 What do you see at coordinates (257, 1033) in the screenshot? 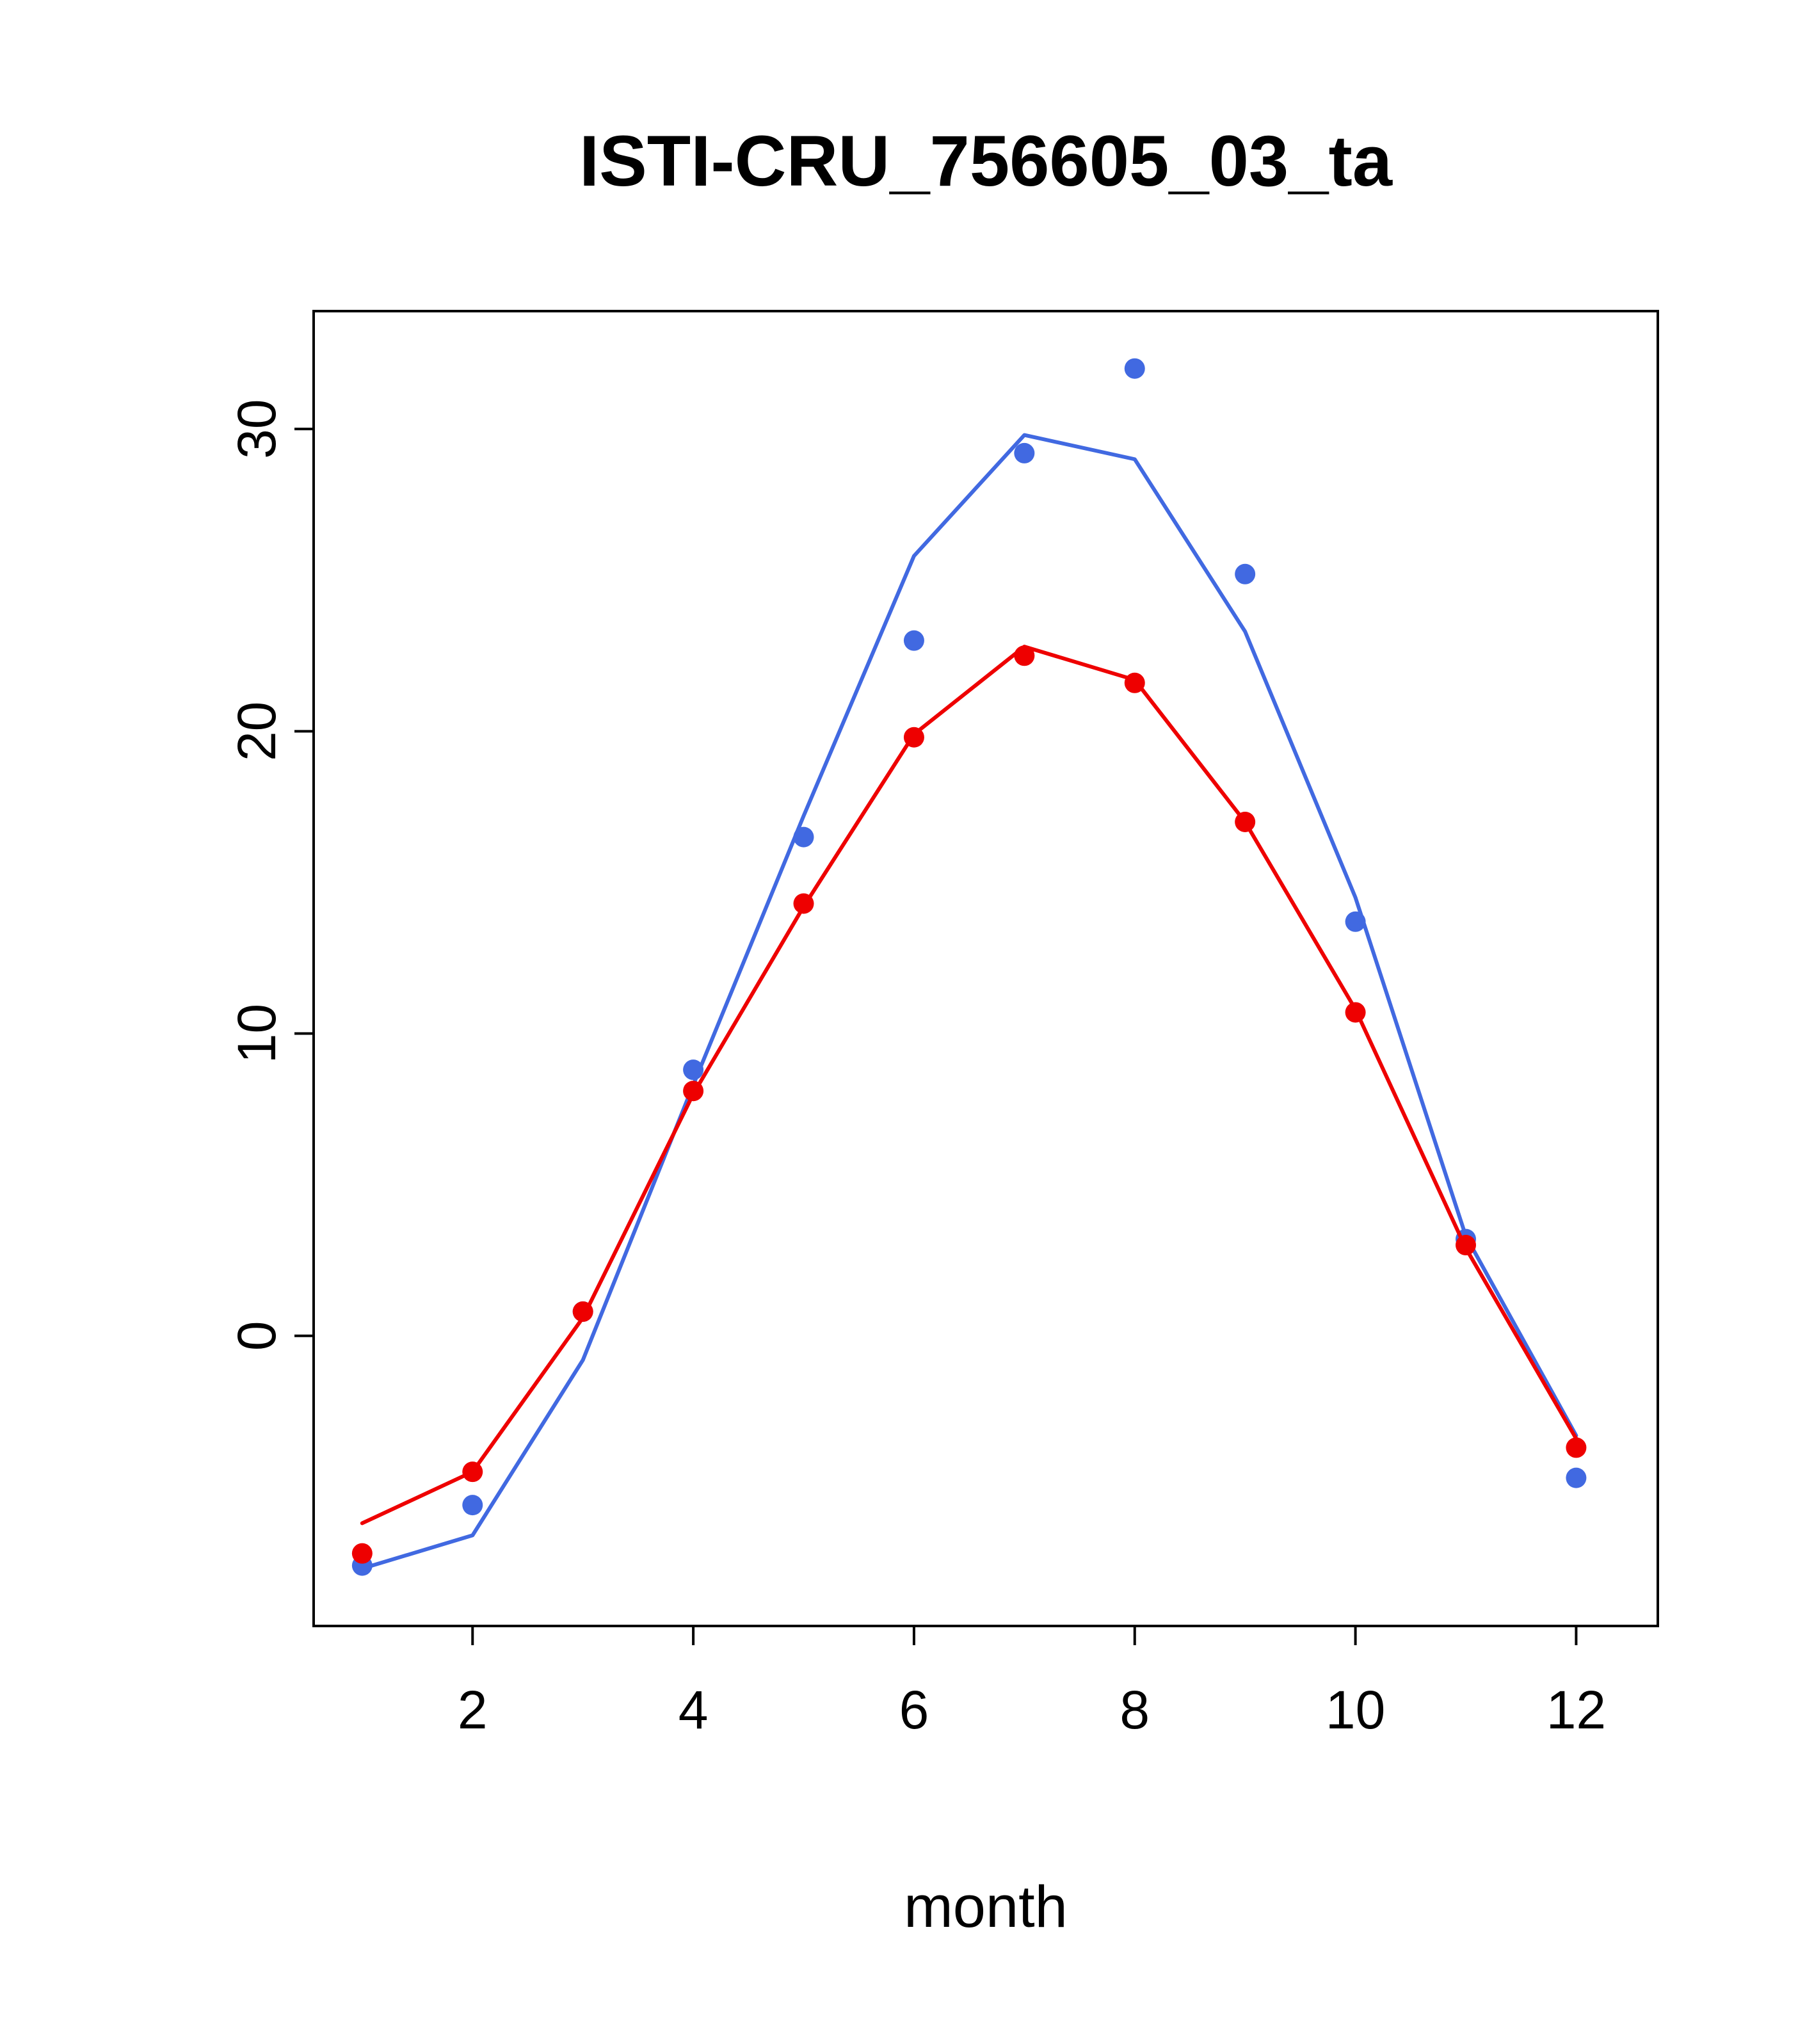
I see `y-tick-label: 10` at bounding box center [257, 1033].